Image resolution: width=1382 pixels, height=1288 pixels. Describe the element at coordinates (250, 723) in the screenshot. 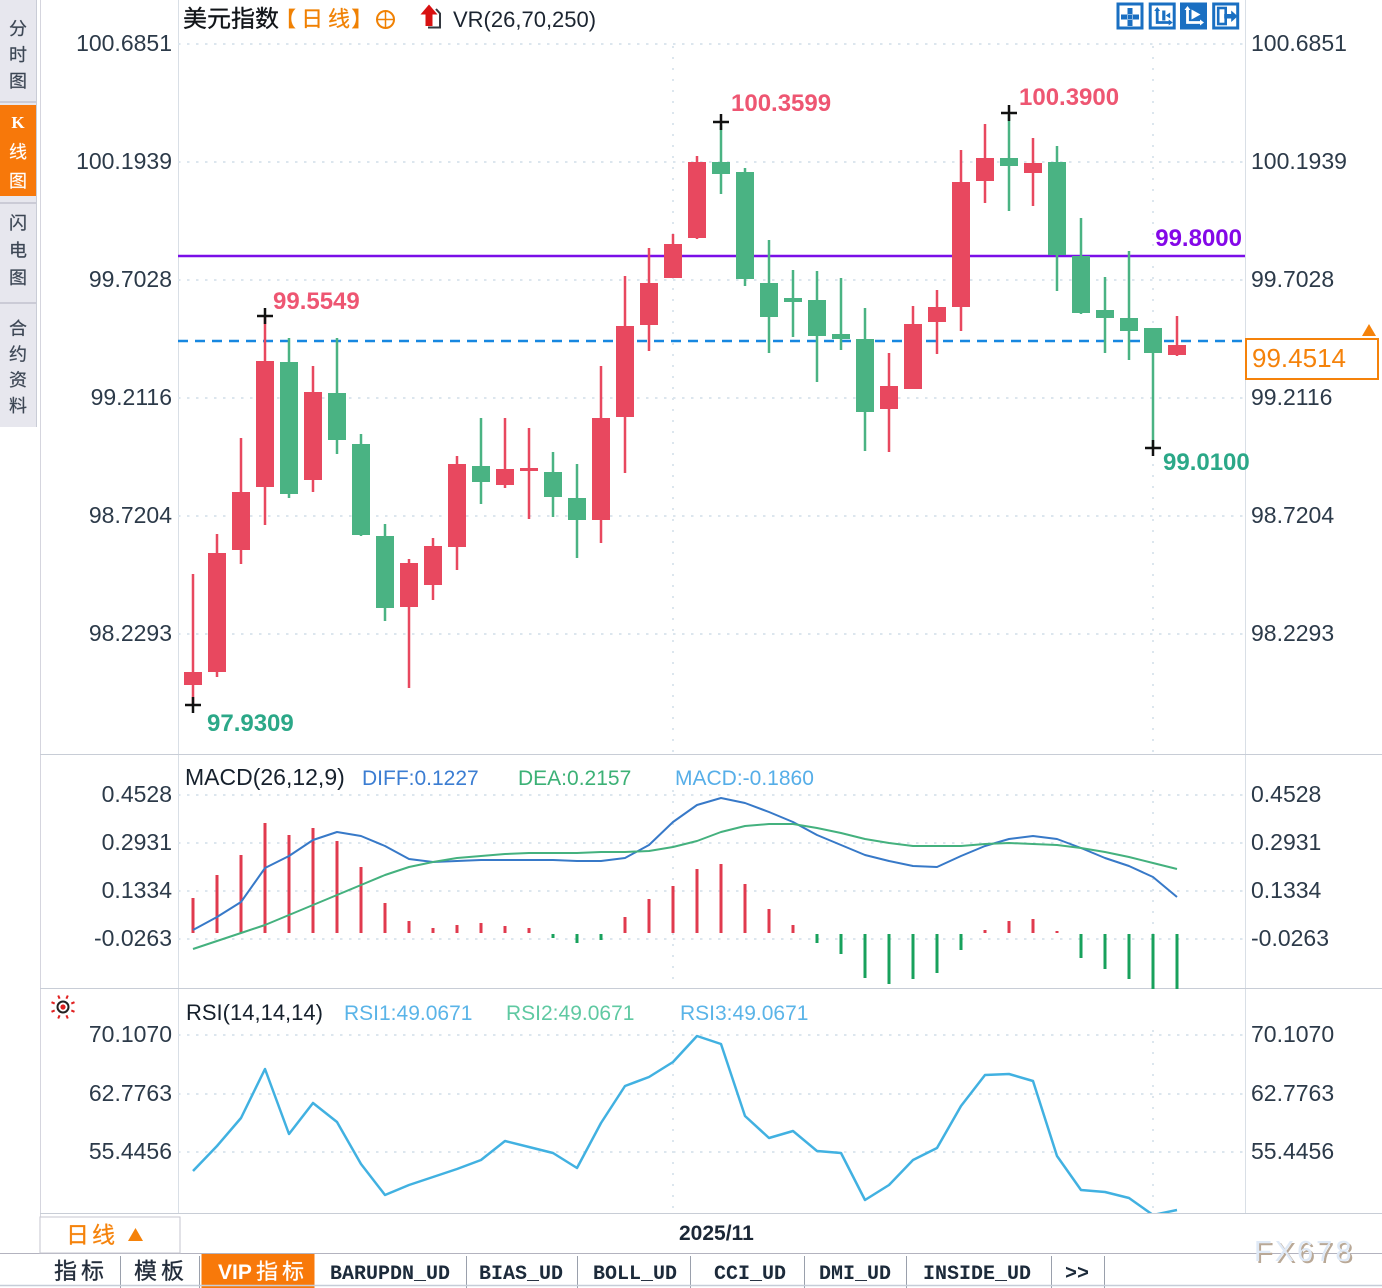

I see `svg-text: 97.9309` at that location.